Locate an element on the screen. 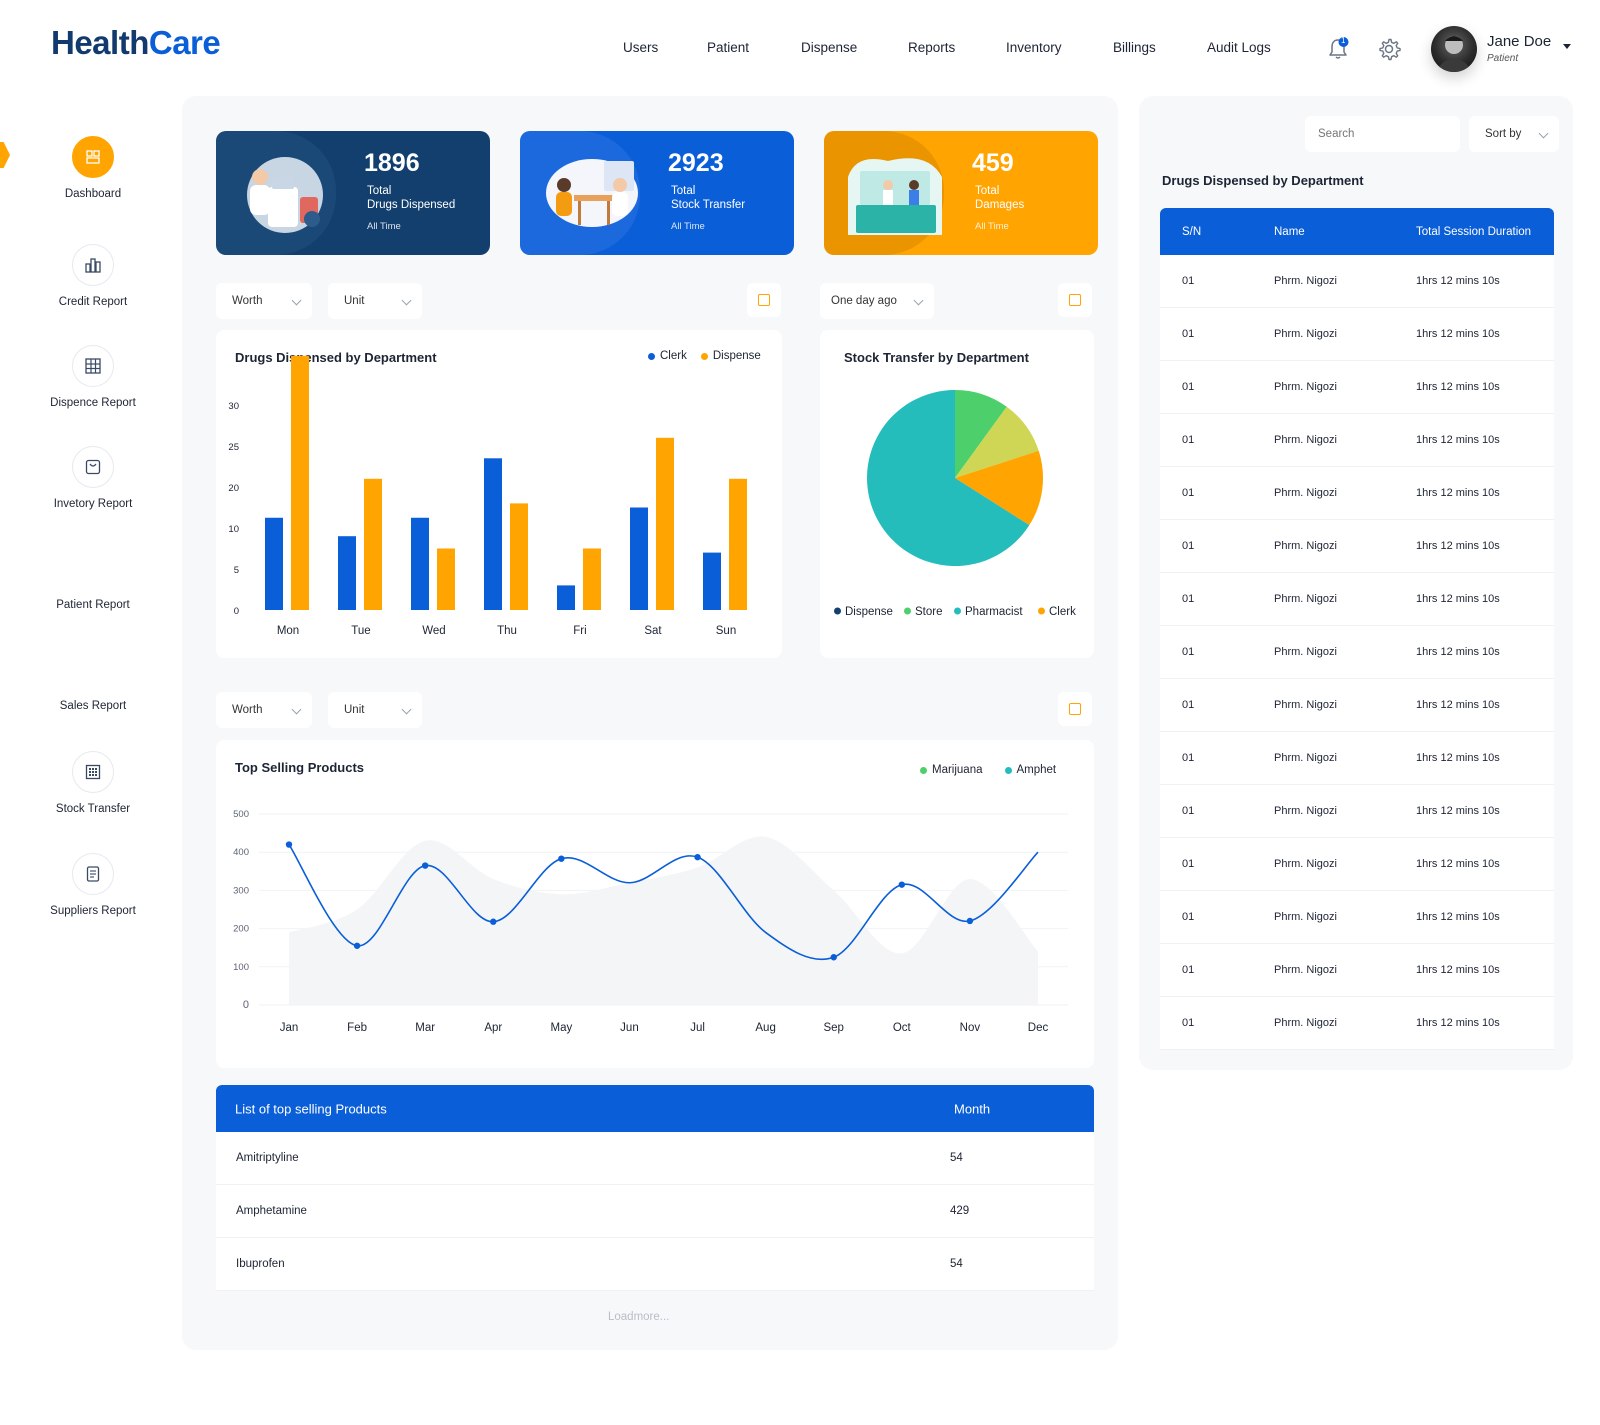 The image size is (1600, 1425). bar-clerk-sun is located at coordinates (712, 581).